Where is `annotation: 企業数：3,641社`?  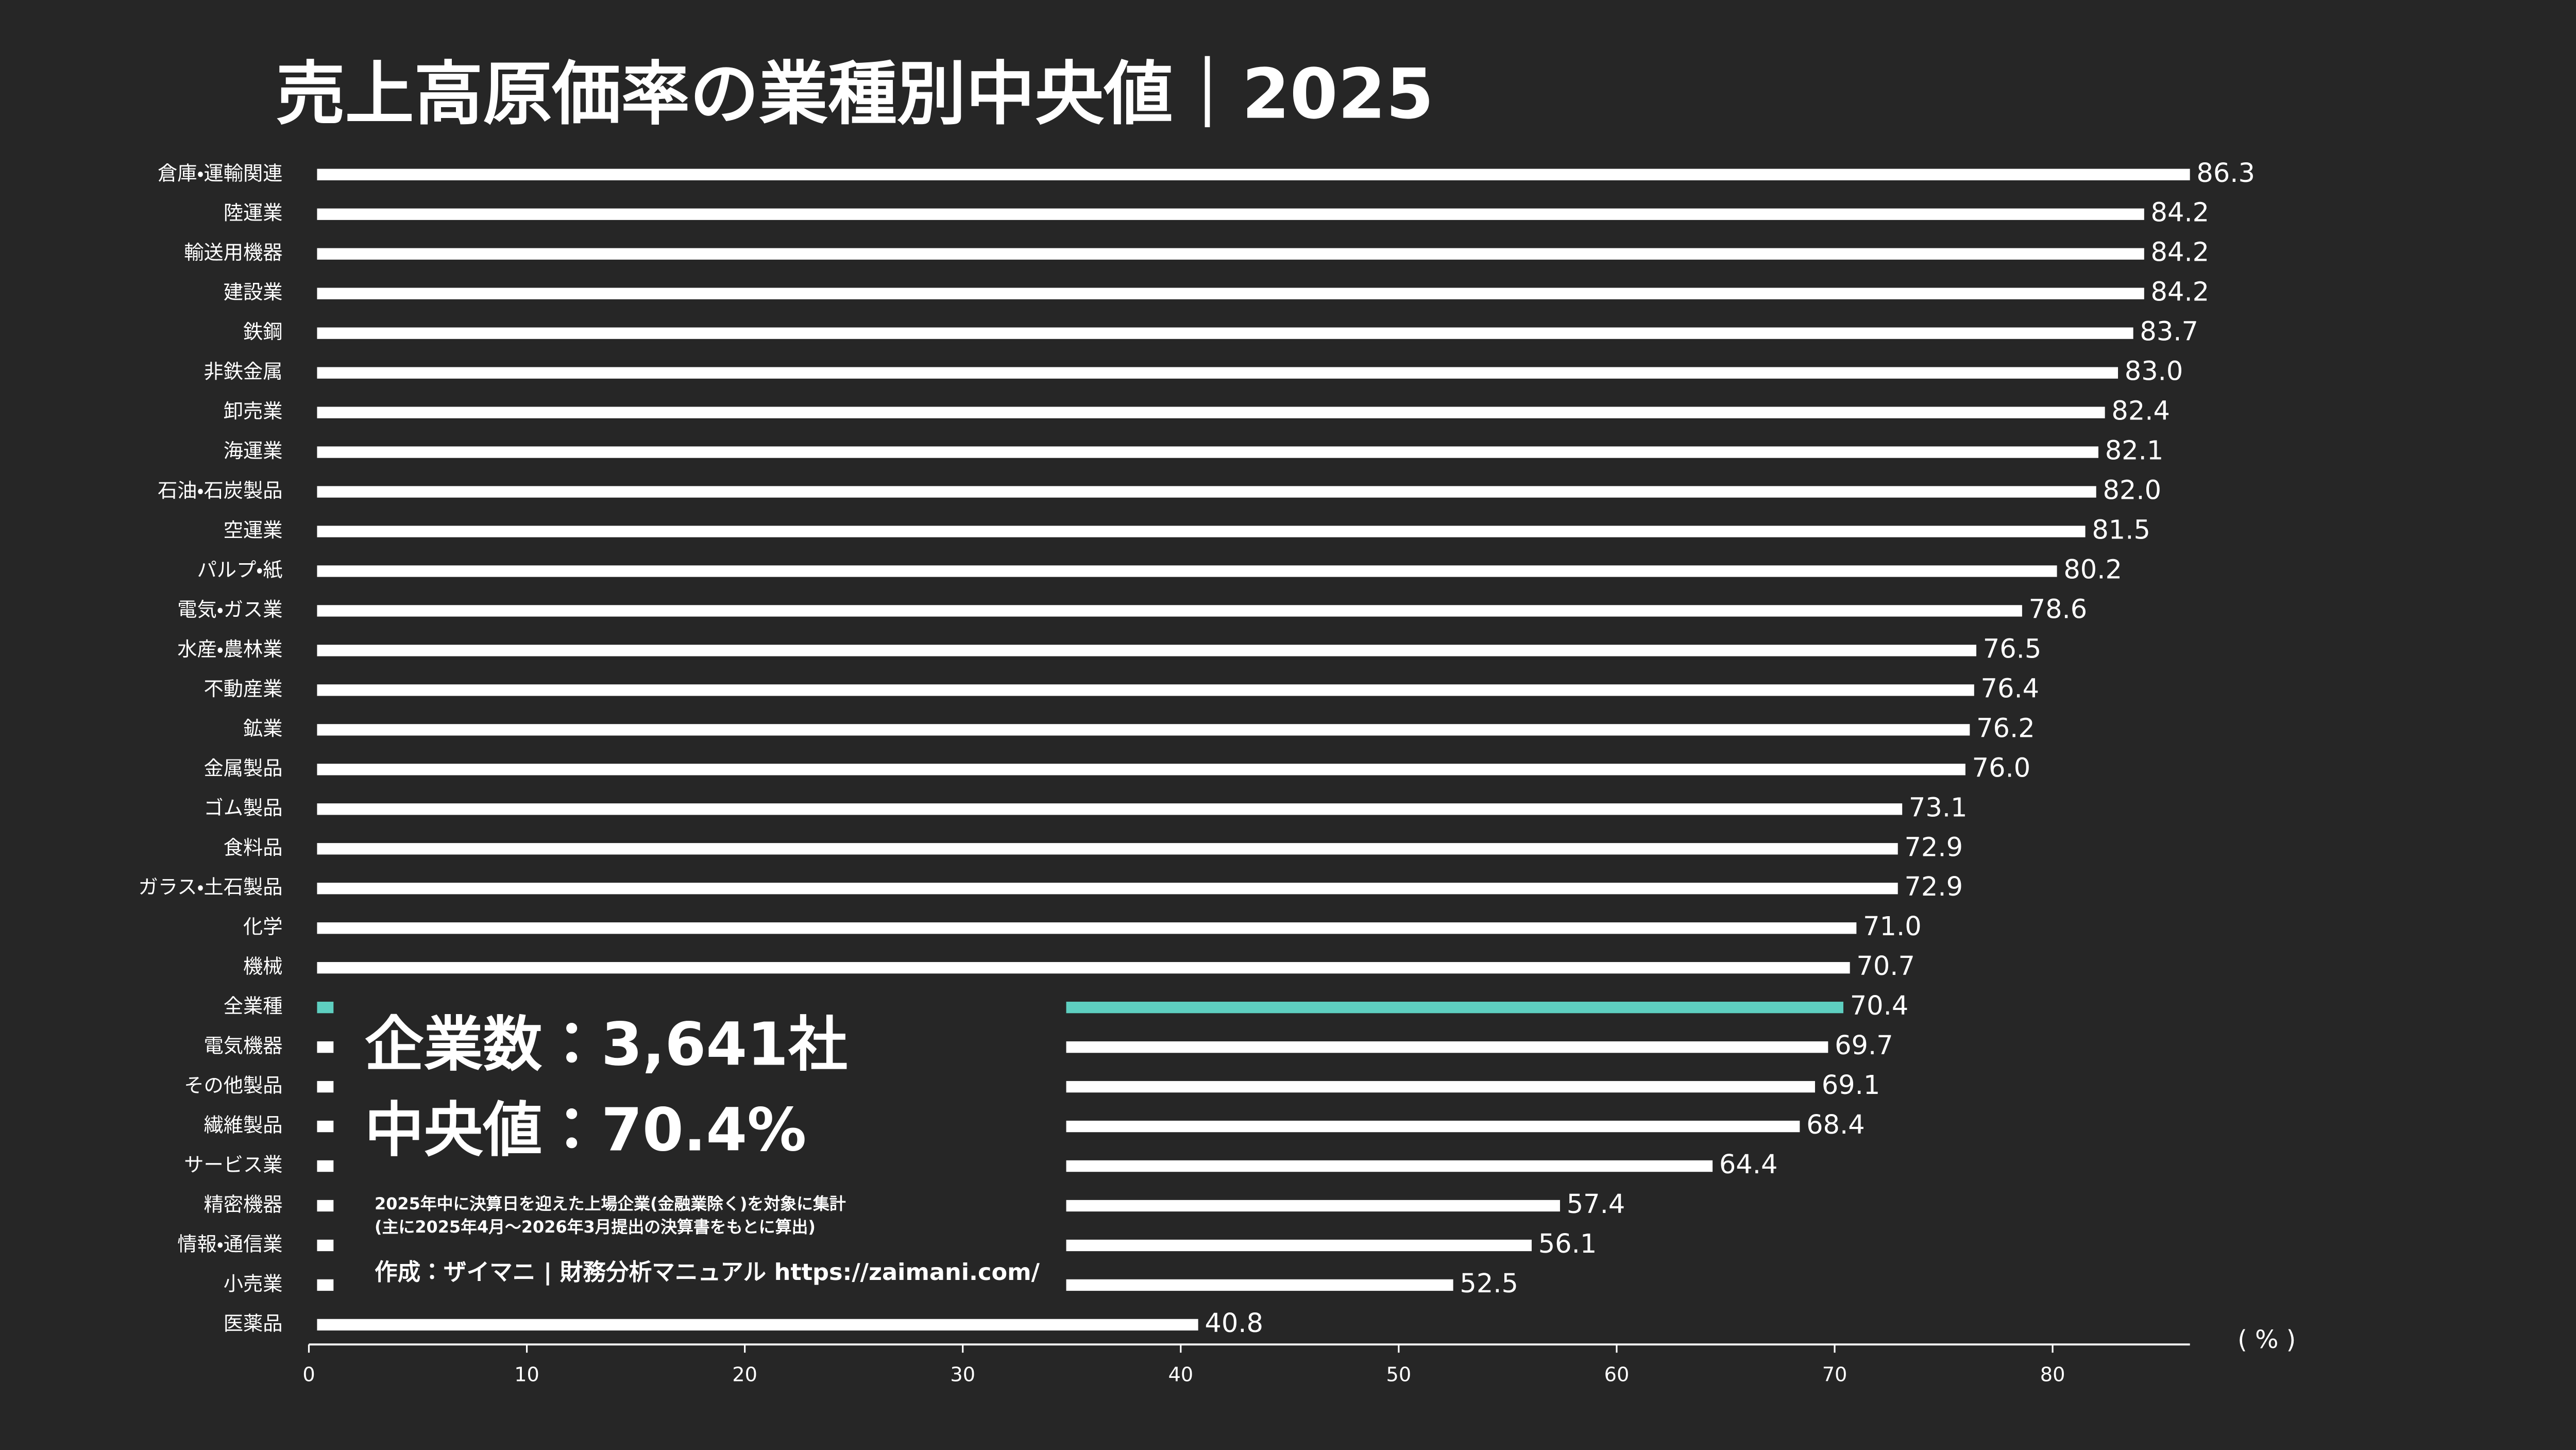 annotation: 企業数：3,641社 is located at coordinates (606, 1044).